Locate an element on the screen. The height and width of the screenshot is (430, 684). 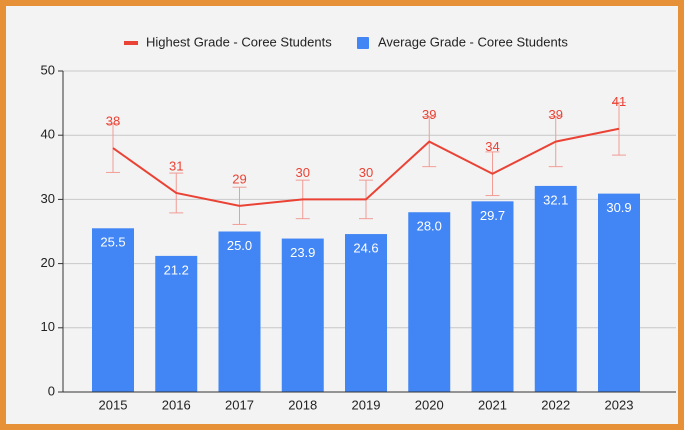
y-tick-label: 0 is located at coordinates (51, 390).